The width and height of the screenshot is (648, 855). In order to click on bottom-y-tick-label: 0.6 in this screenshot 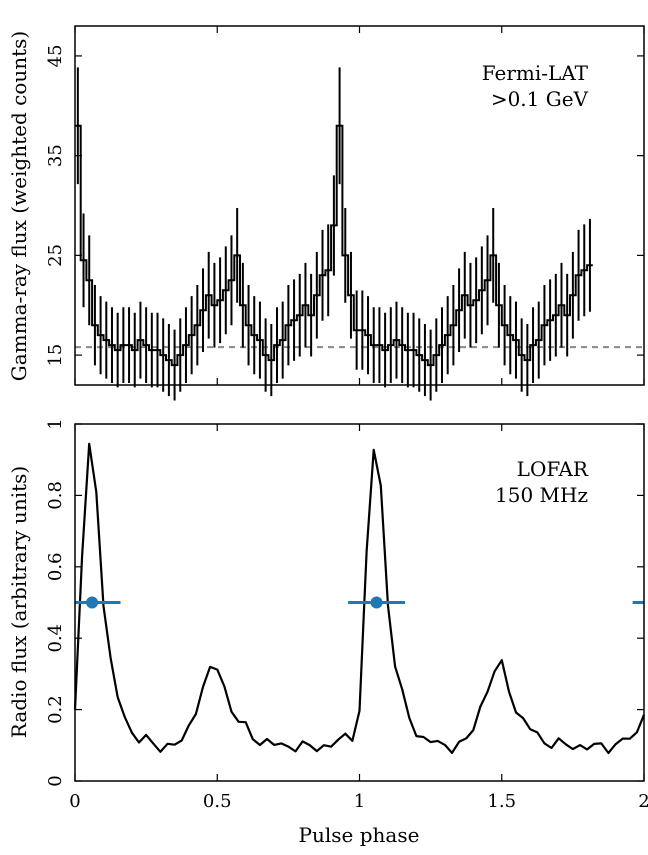, I will do `click(55, 566)`.